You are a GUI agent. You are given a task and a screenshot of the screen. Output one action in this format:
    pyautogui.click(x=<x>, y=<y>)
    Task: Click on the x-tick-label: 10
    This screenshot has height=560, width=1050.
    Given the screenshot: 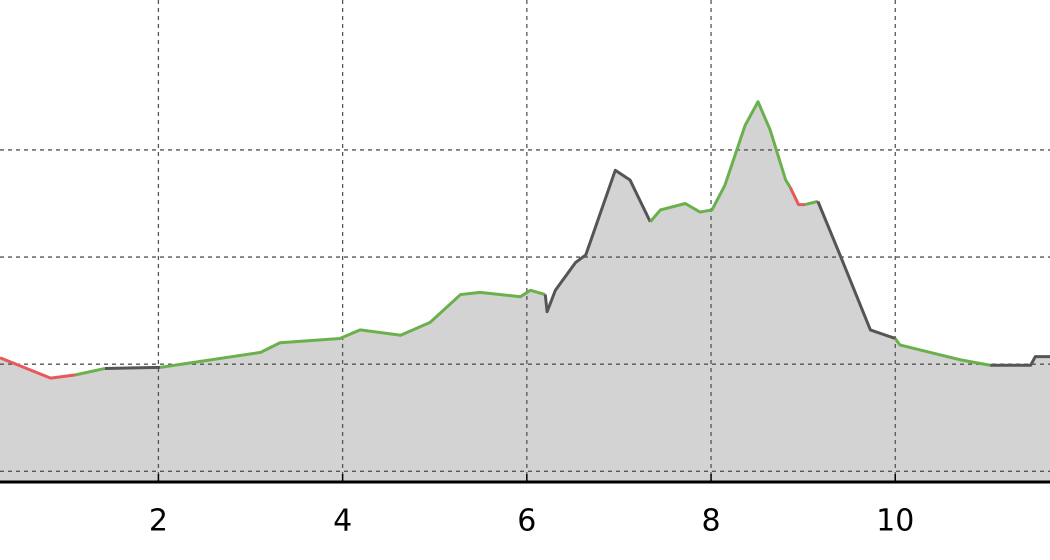 What is the action you would take?
    pyautogui.click(x=895, y=521)
    